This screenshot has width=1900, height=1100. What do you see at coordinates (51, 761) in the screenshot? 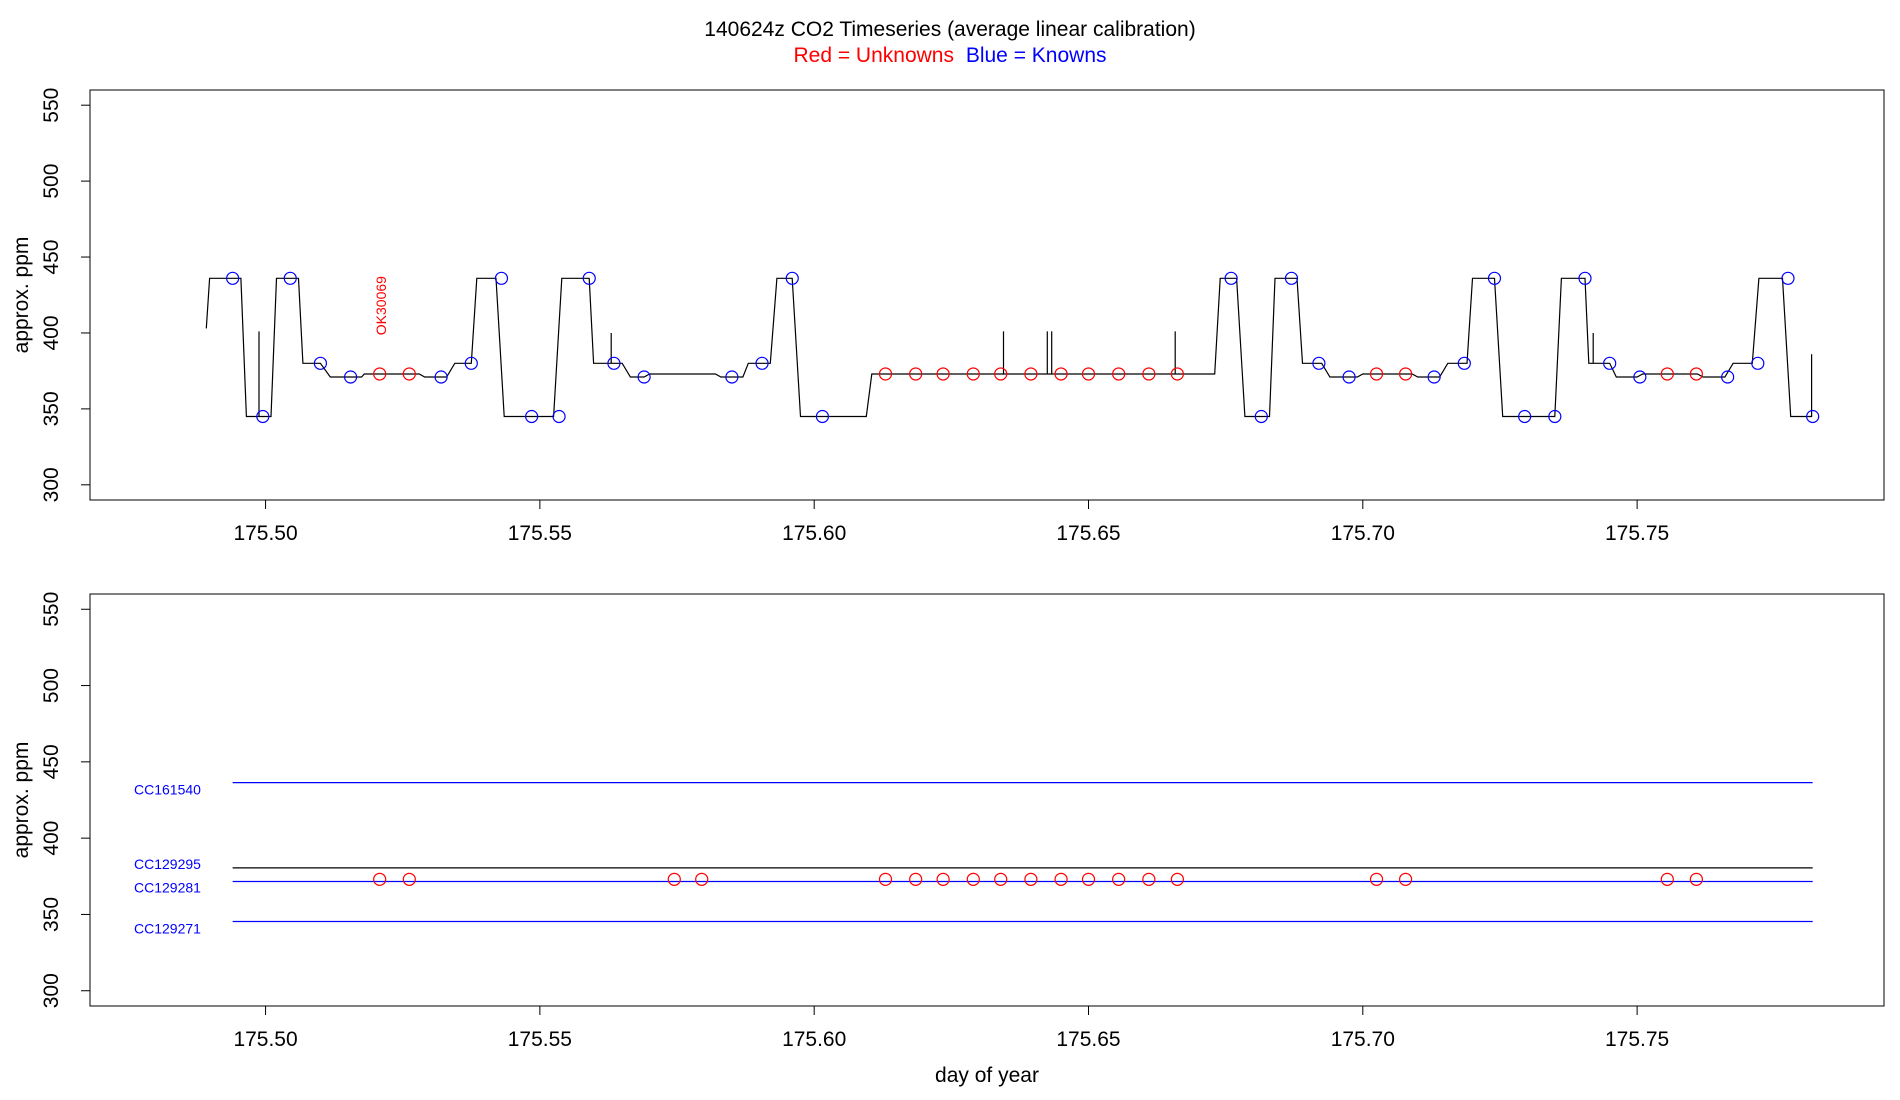
I see `bottom-y-tick-label: 450` at bounding box center [51, 761].